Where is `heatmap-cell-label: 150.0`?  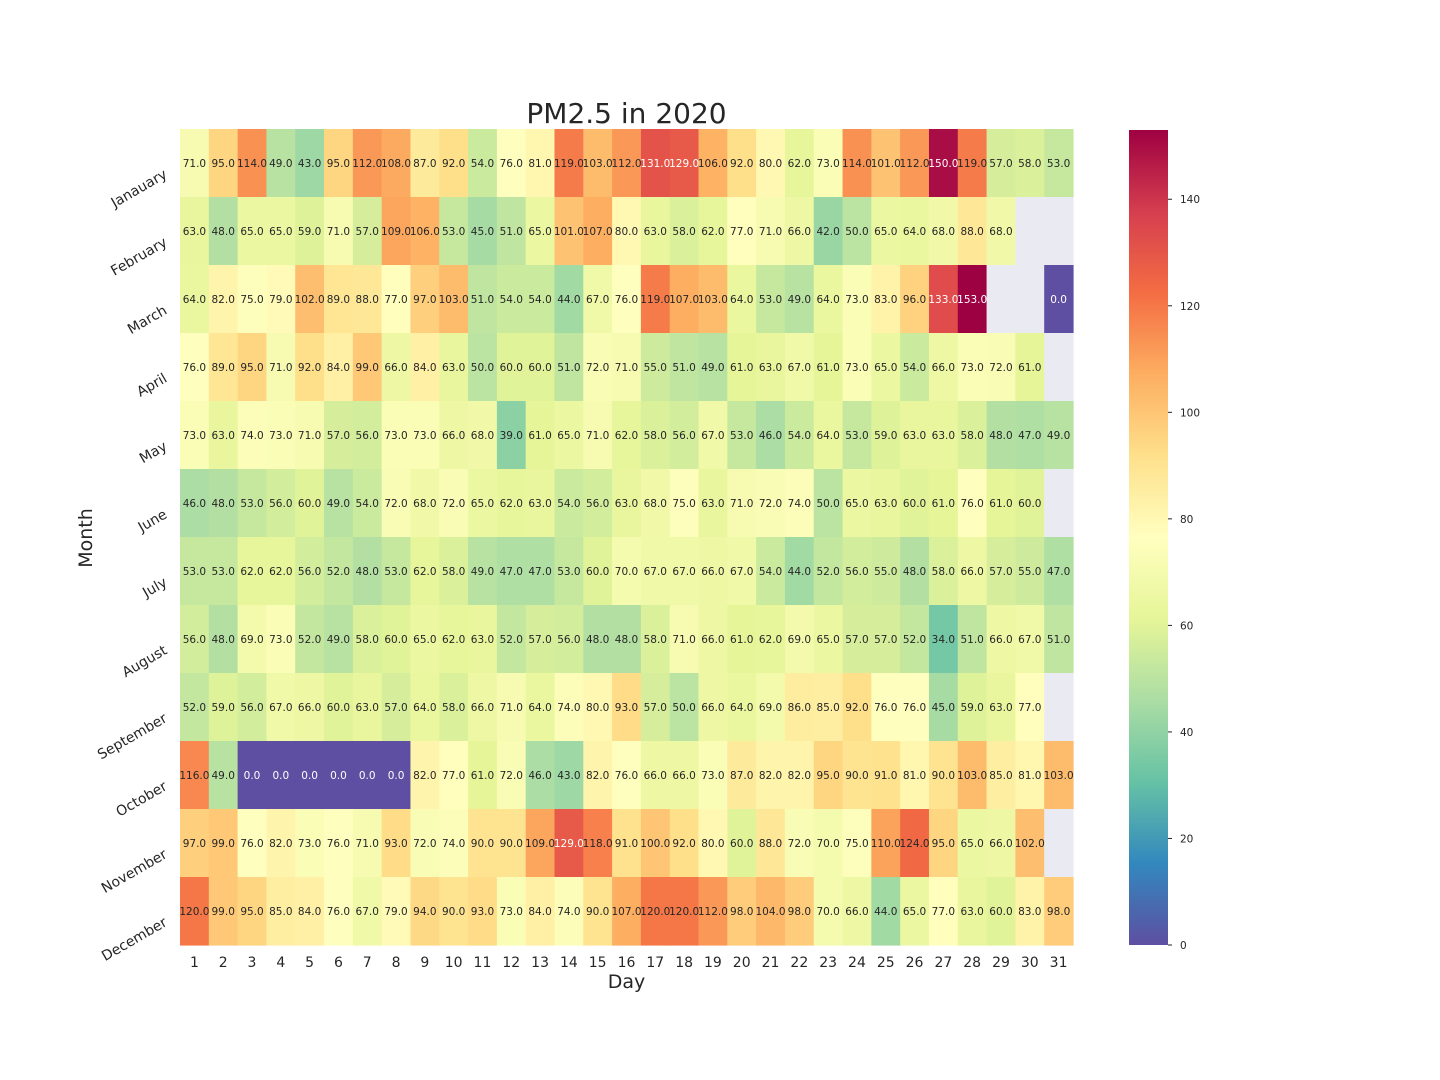
heatmap-cell-label: 150.0 is located at coordinates (943, 164).